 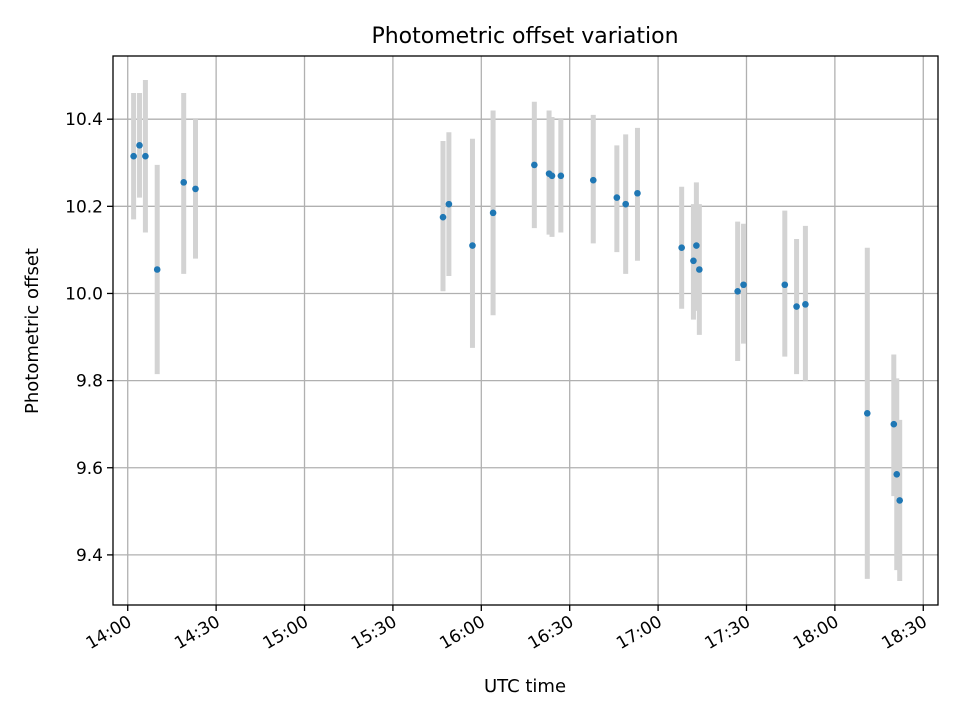 I want to click on chart-title: Photometric offset variation, so click(x=524, y=36).